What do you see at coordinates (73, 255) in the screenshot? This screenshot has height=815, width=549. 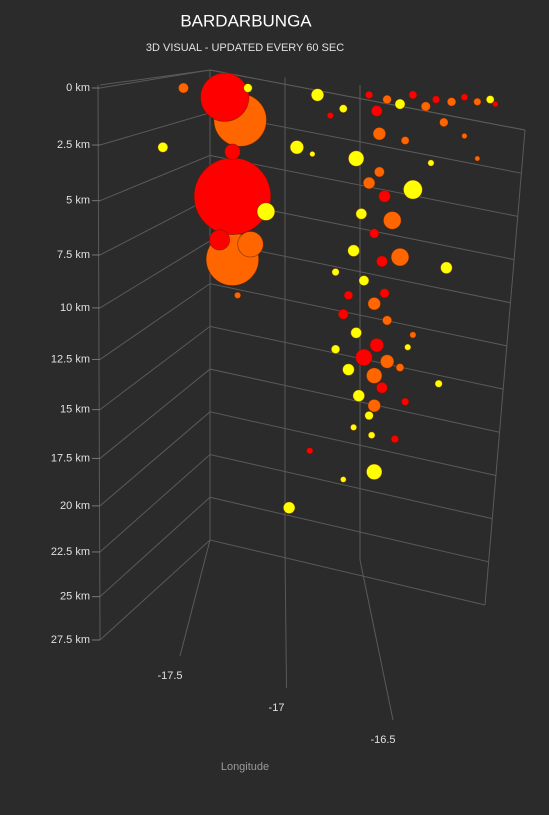 I see `y-tick-label: 7.5 km` at bounding box center [73, 255].